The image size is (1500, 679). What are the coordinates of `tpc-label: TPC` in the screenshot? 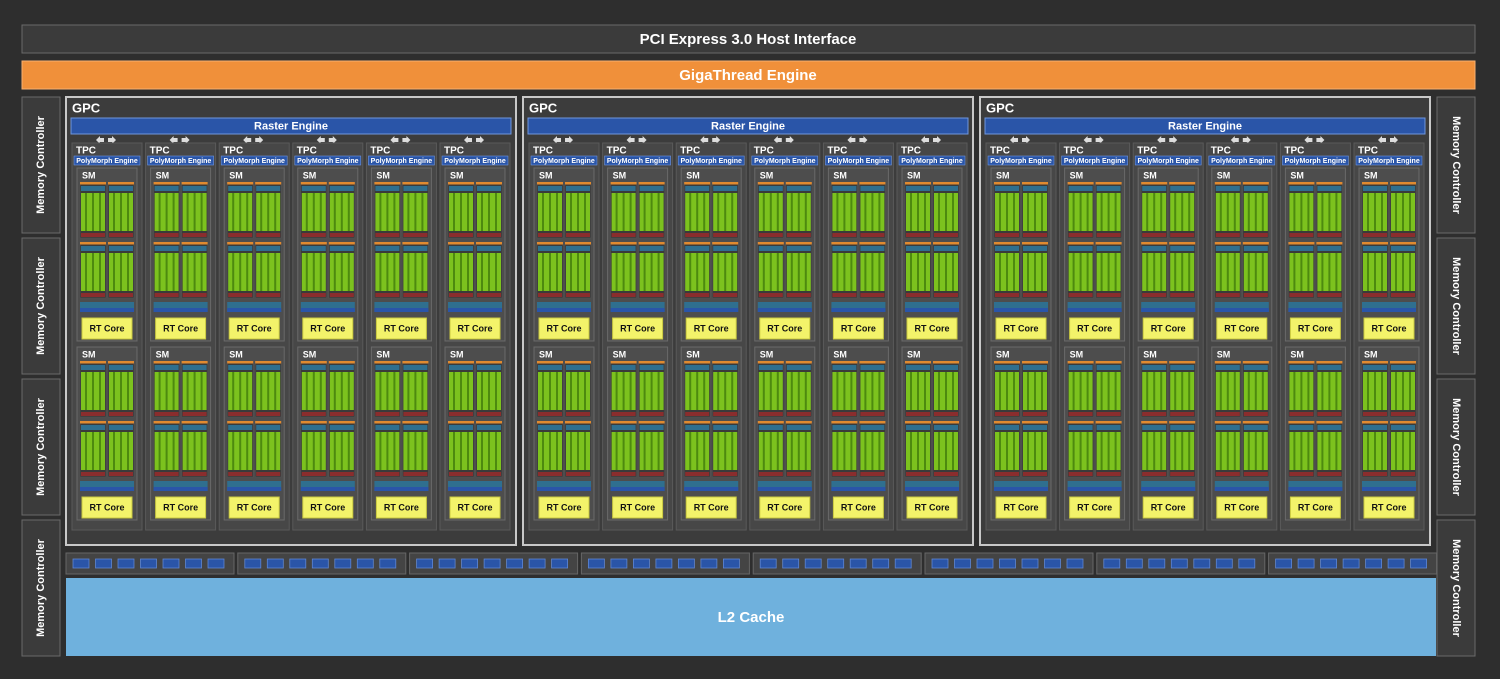 It's located at (837, 151).